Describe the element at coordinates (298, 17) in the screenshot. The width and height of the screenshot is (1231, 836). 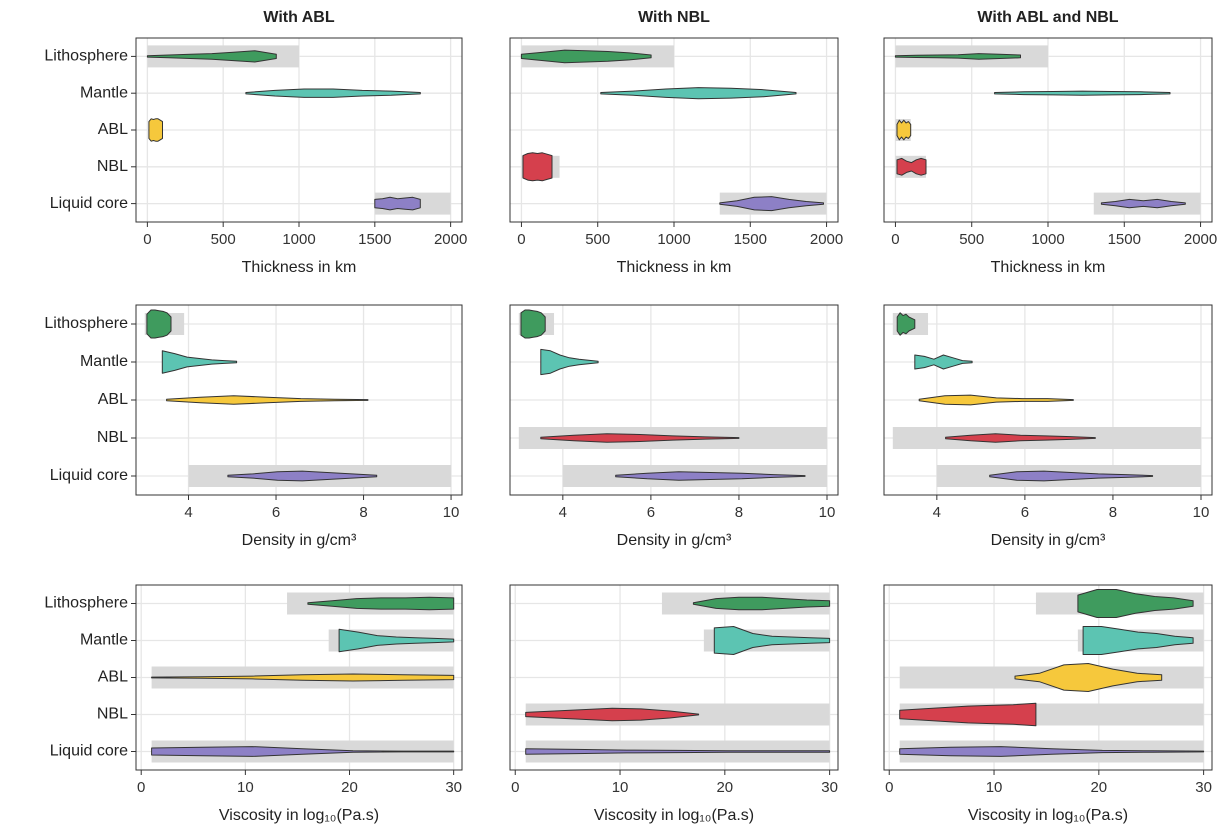
I see `panel-title: With ABL` at that location.